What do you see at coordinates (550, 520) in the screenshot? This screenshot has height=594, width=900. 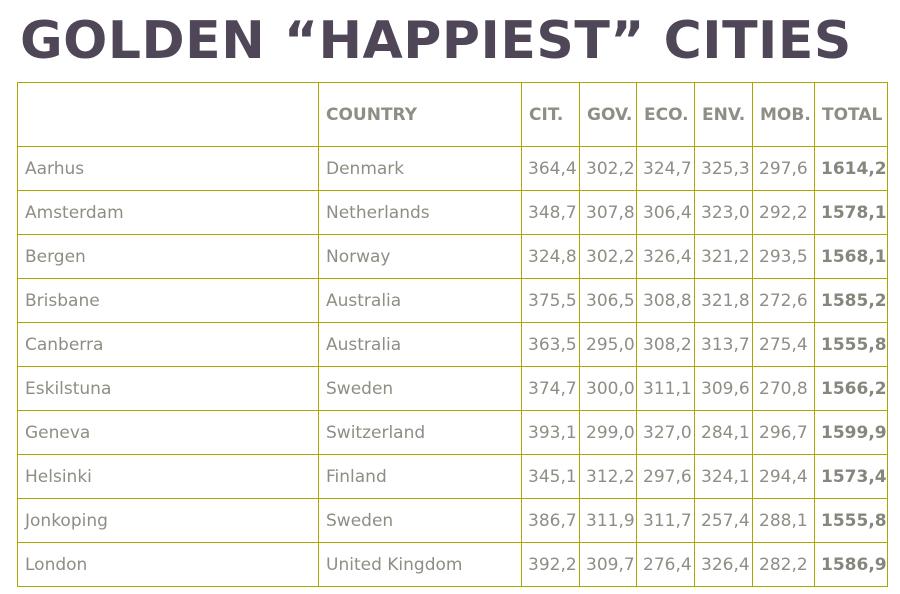 I see `cit-cell: 386,7` at bounding box center [550, 520].